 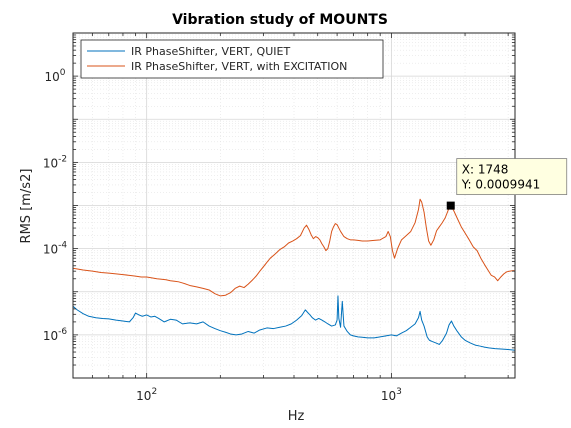 What do you see at coordinates (450, 205) in the screenshot?
I see `datatip-marker` at bounding box center [450, 205].